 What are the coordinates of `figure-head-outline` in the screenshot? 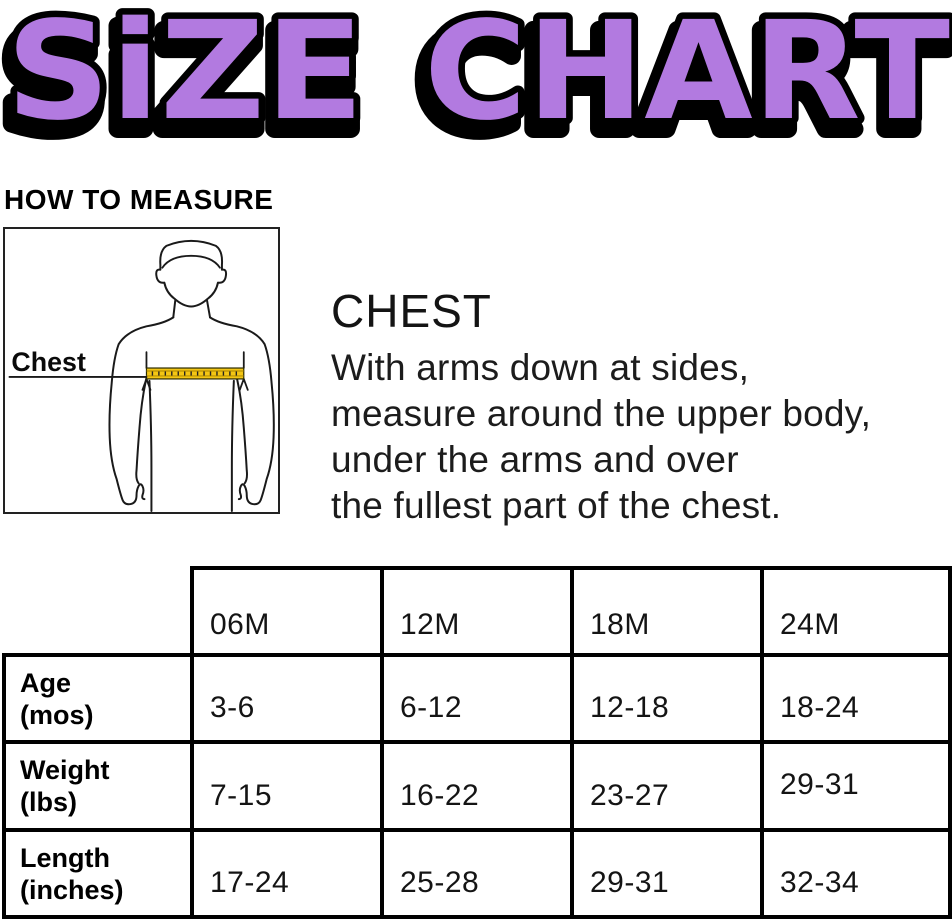 It's located at (191, 273).